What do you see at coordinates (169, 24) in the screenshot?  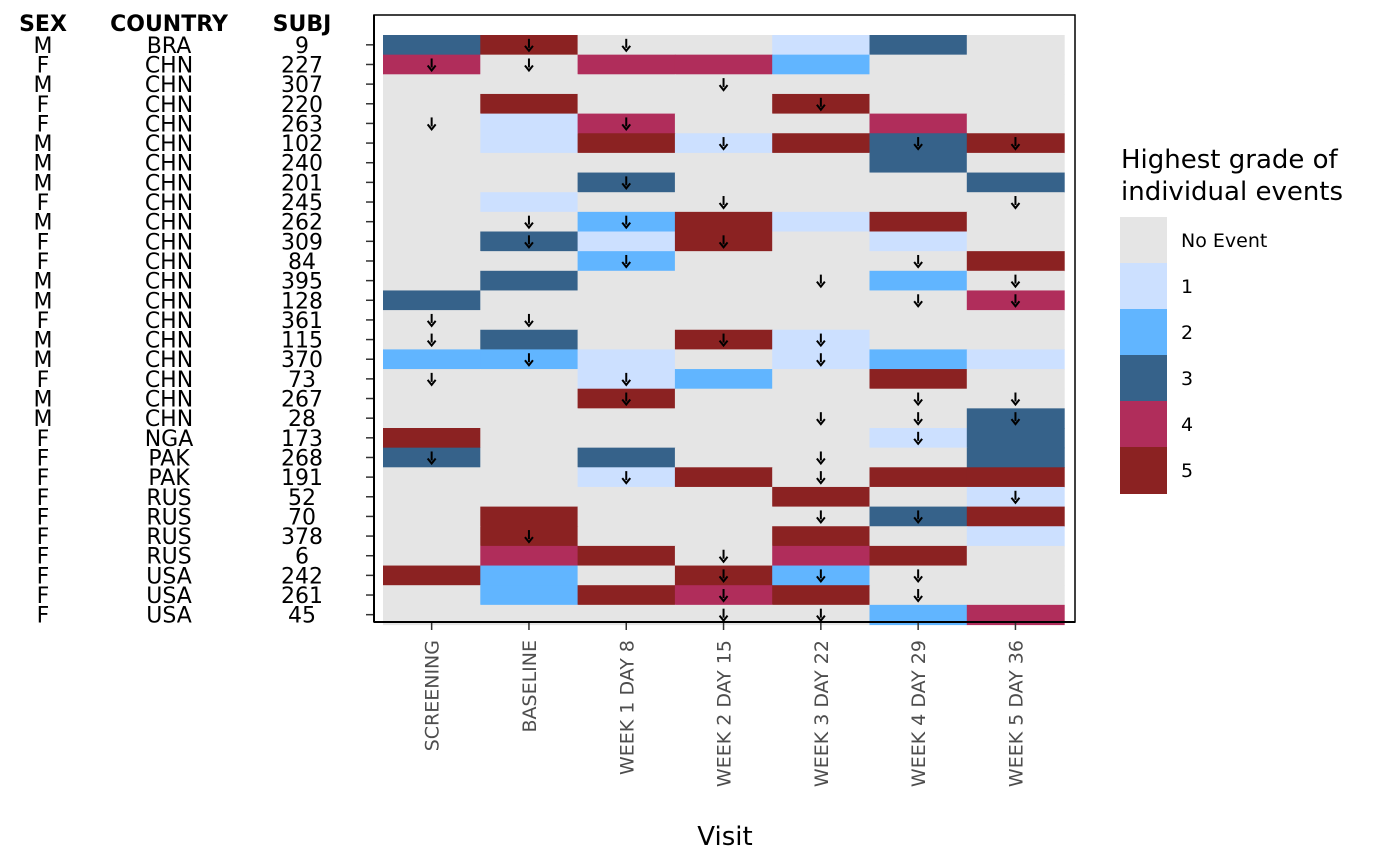 I see `header-country: COUNTRY` at bounding box center [169, 24].